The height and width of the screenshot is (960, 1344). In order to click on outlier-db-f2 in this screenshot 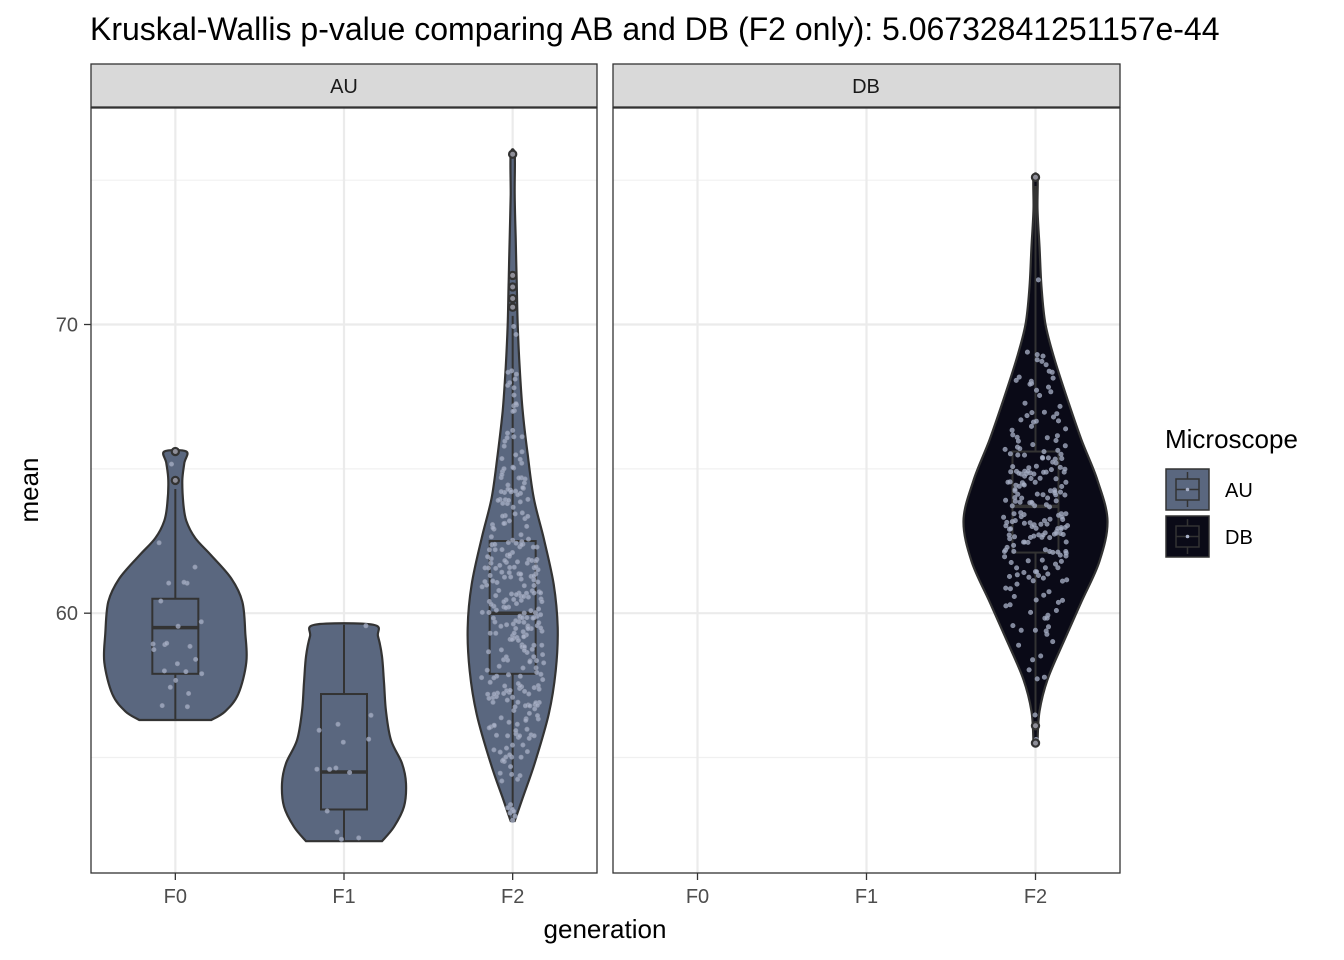, I will do `click(1035, 743)`.